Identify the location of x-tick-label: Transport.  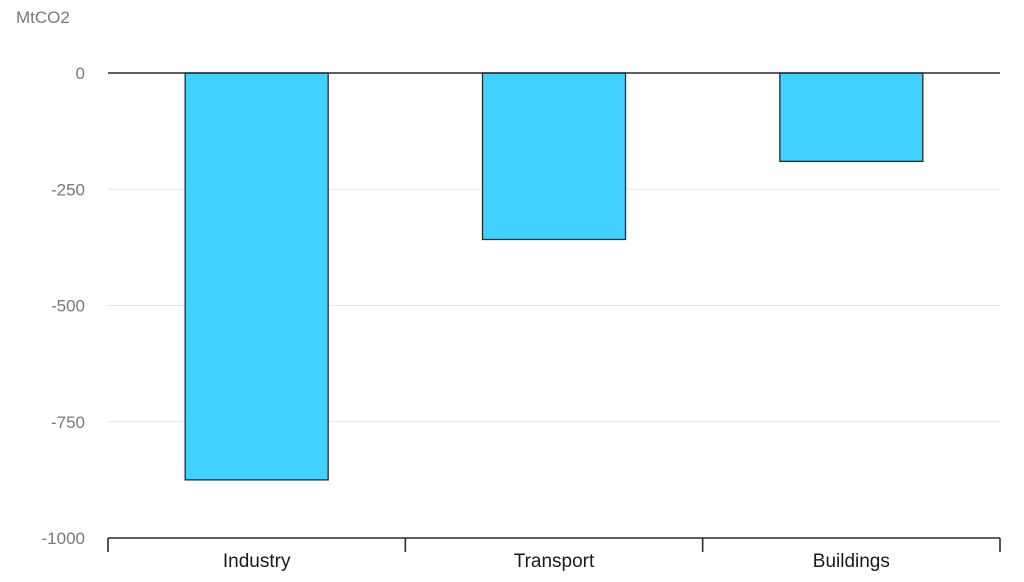
(554, 561).